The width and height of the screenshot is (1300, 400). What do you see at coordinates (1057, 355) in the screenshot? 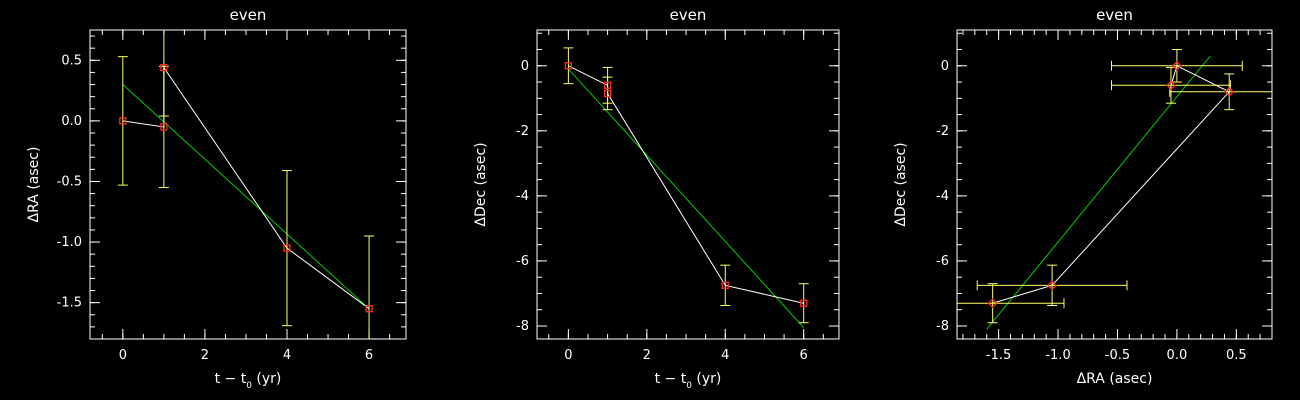
I see `x-tick-label: -1.0` at bounding box center [1057, 355].